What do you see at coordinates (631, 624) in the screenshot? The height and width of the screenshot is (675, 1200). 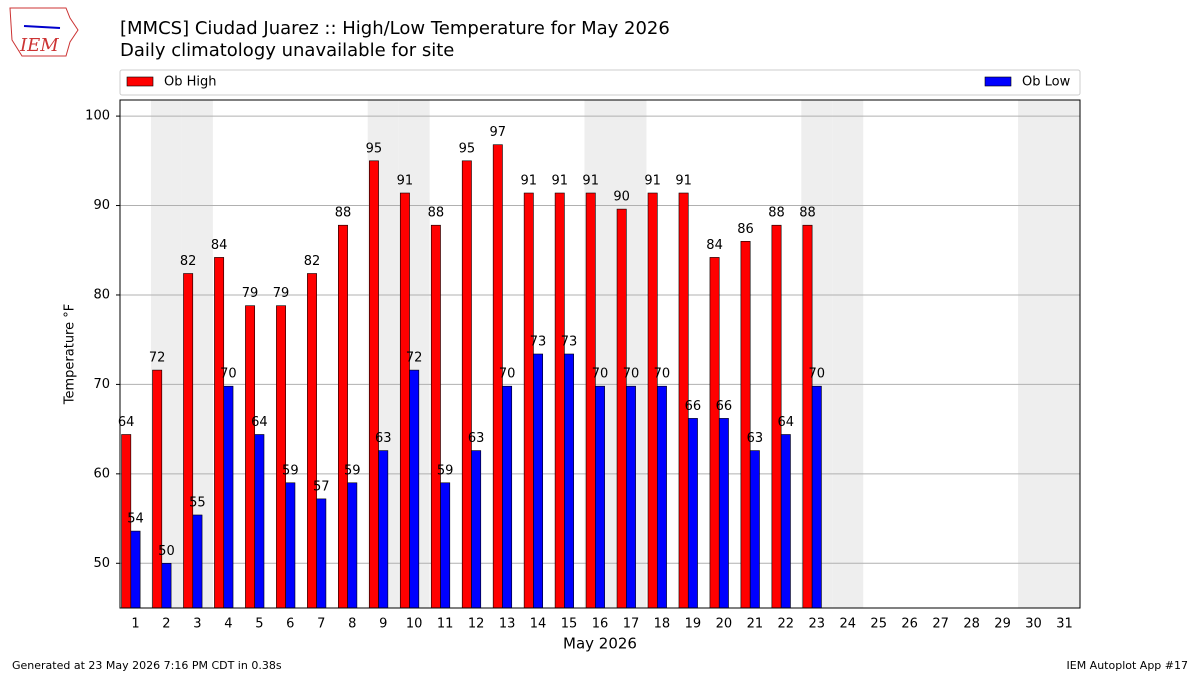 I see `x-tick-label: 17` at bounding box center [631, 624].